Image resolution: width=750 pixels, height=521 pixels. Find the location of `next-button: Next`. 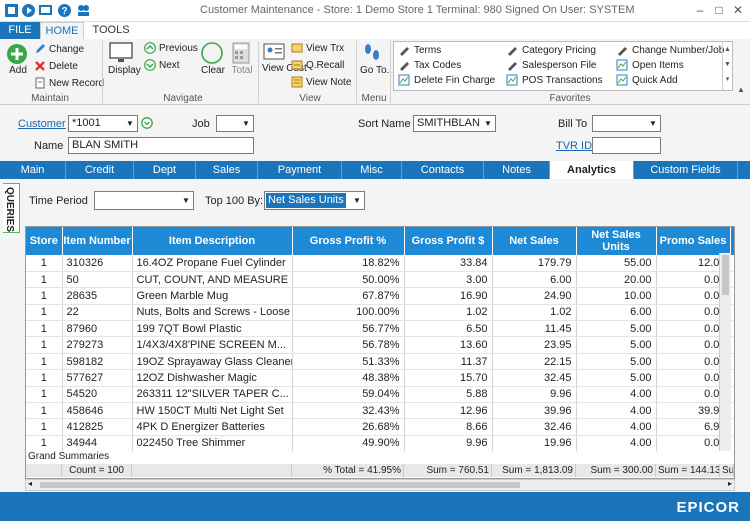

next-button: Next is located at coordinates (162, 65).